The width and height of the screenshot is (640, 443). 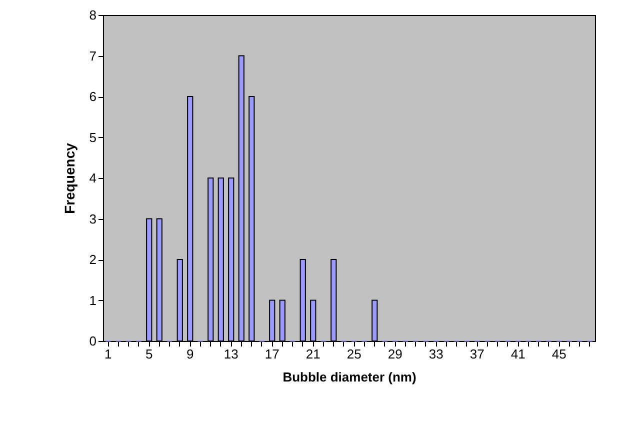 I want to click on x-tick-label: 41, so click(x=518, y=354).